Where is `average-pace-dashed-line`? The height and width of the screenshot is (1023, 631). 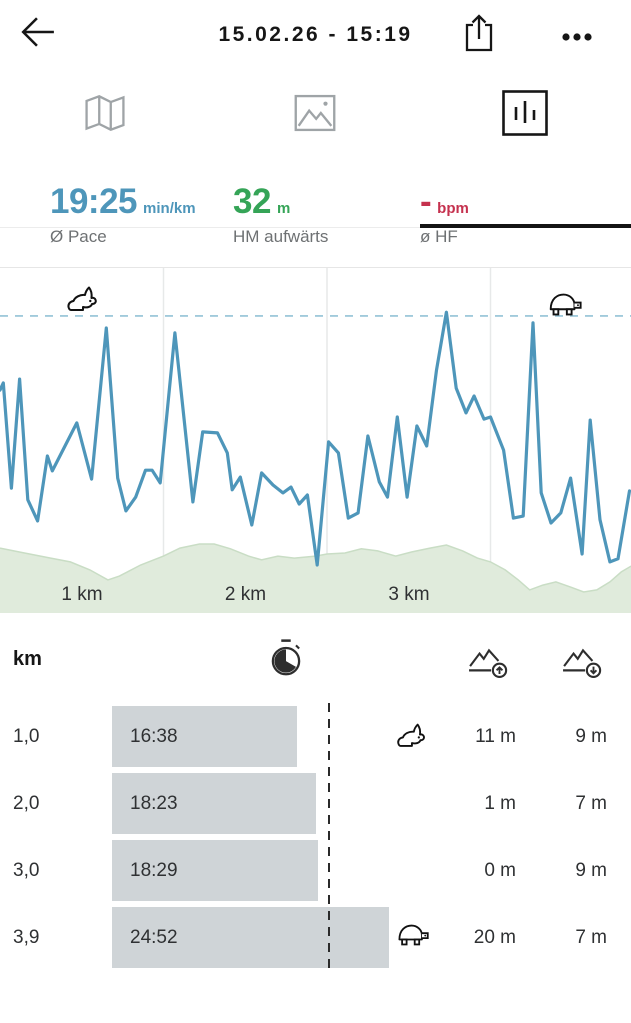 average-pace-dashed-line is located at coordinates (329, 839).